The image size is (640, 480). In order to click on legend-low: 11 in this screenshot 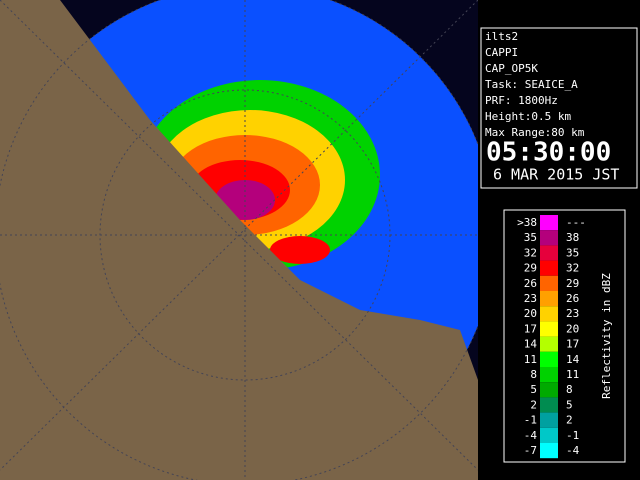, I will do `click(530, 359)`.